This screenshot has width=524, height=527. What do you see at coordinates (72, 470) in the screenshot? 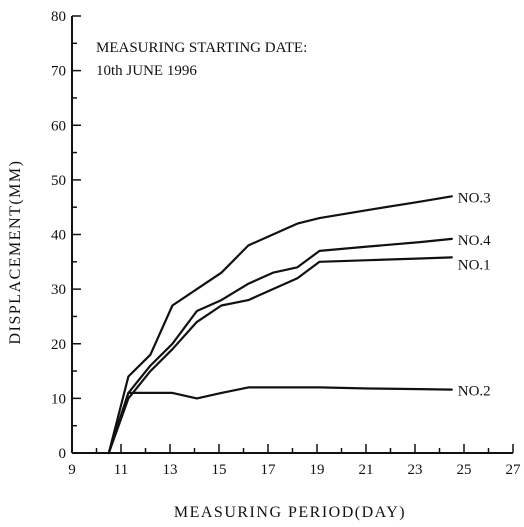
I see `x-tick-label: 9` at bounding box center [72, 470].